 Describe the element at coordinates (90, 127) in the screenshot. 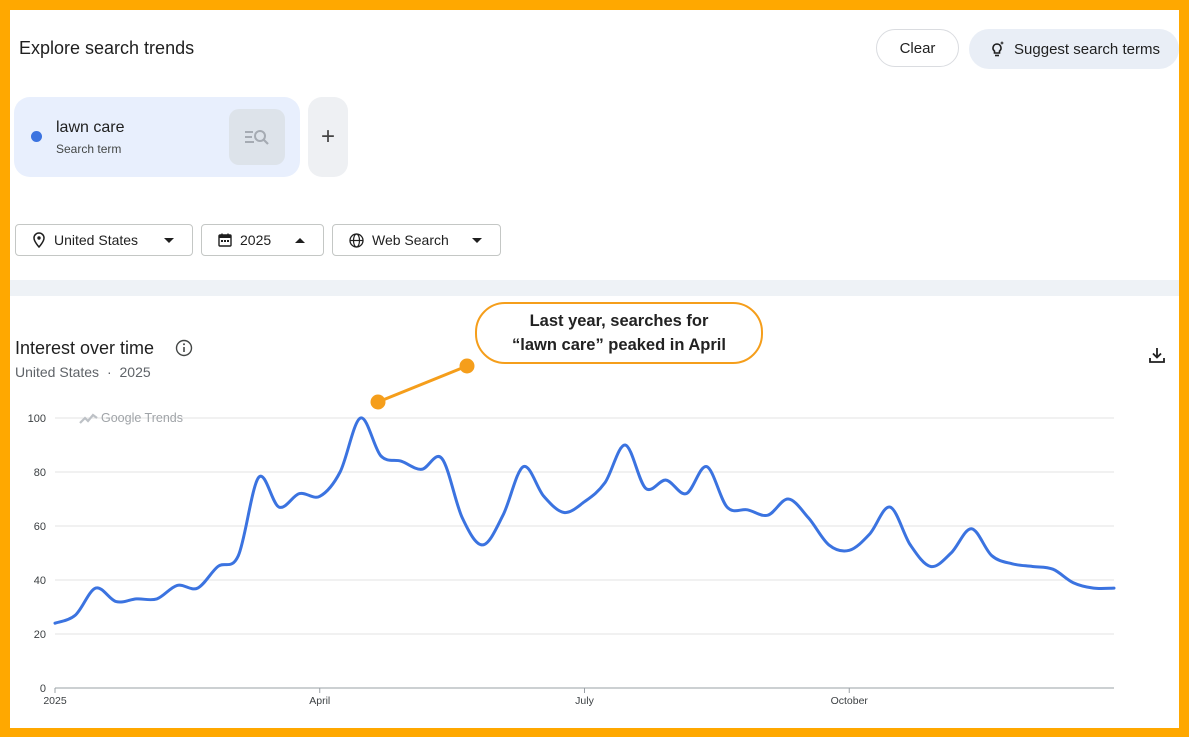

I see `term-name: lawn care` at that location.